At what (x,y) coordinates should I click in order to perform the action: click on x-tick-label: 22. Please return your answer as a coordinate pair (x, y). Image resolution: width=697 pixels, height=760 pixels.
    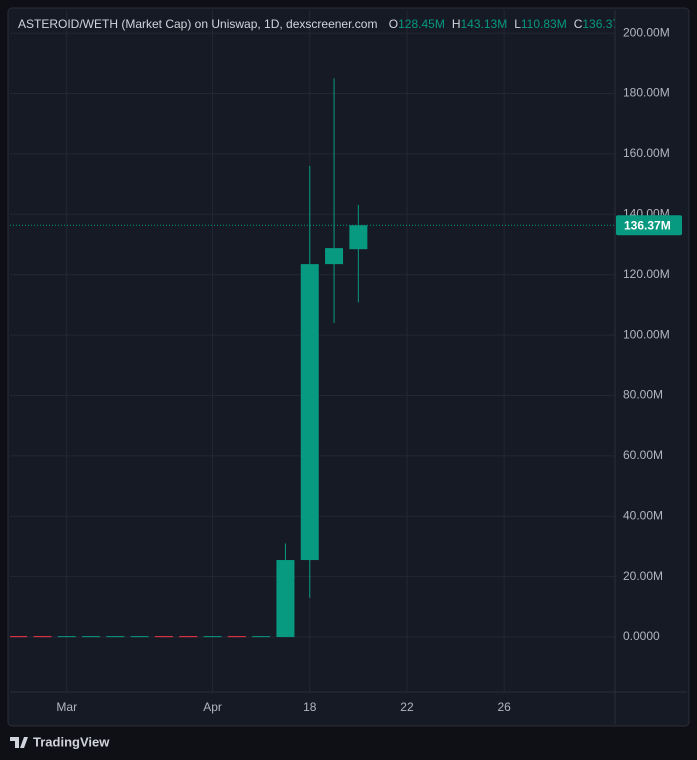
    Looking at the image, I should click on (407, 707).